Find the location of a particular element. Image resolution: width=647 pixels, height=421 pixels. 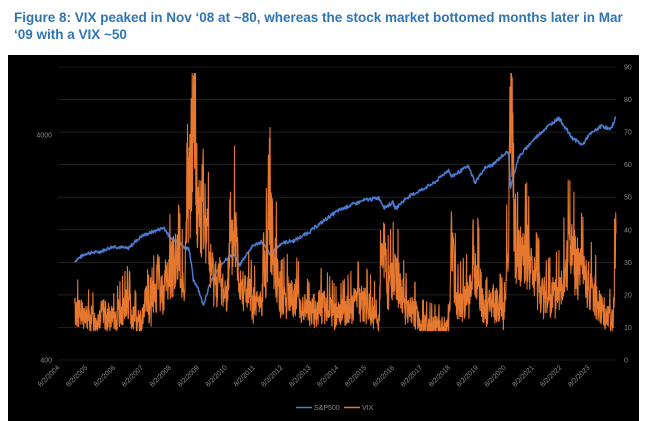

x-axis-tick-label: 8/2/2014 is located at coordinates (328, 376).